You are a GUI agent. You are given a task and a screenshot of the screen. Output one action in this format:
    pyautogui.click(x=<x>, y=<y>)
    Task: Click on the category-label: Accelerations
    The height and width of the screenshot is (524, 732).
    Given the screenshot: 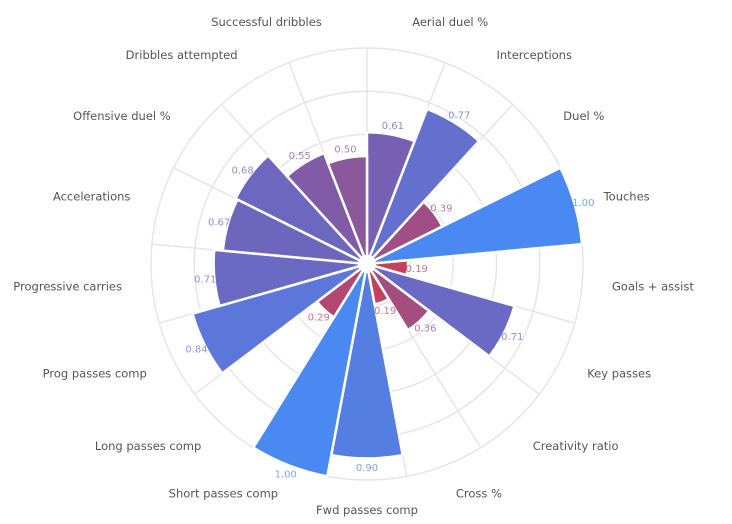 What is the action you would take?
    pyautogui.click(x=91, y=197)
    